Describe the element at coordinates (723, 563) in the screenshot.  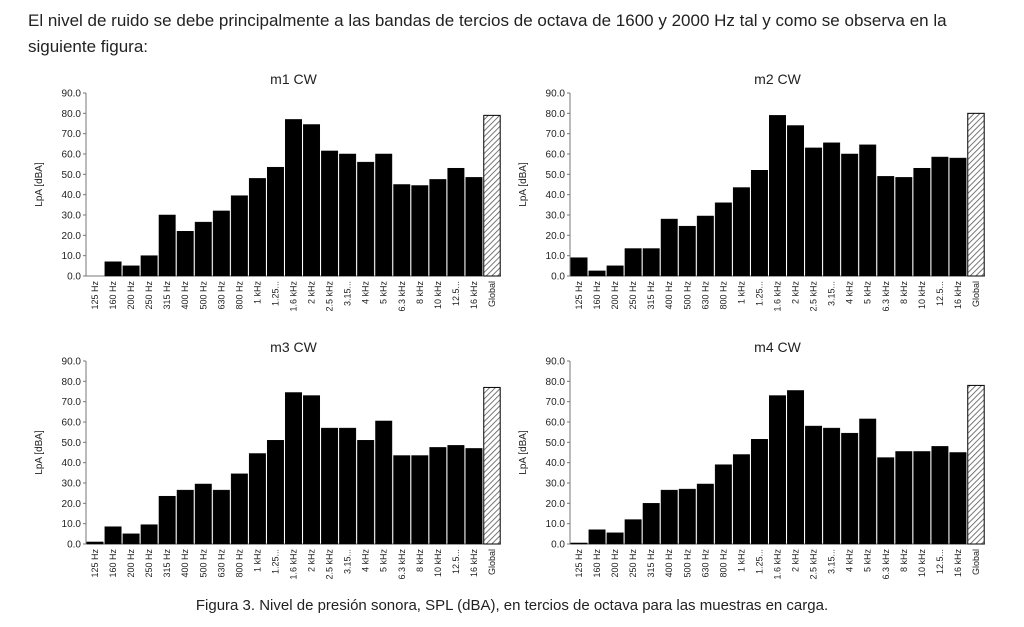
I see `x-tick-label: 800 Hz` at that location.